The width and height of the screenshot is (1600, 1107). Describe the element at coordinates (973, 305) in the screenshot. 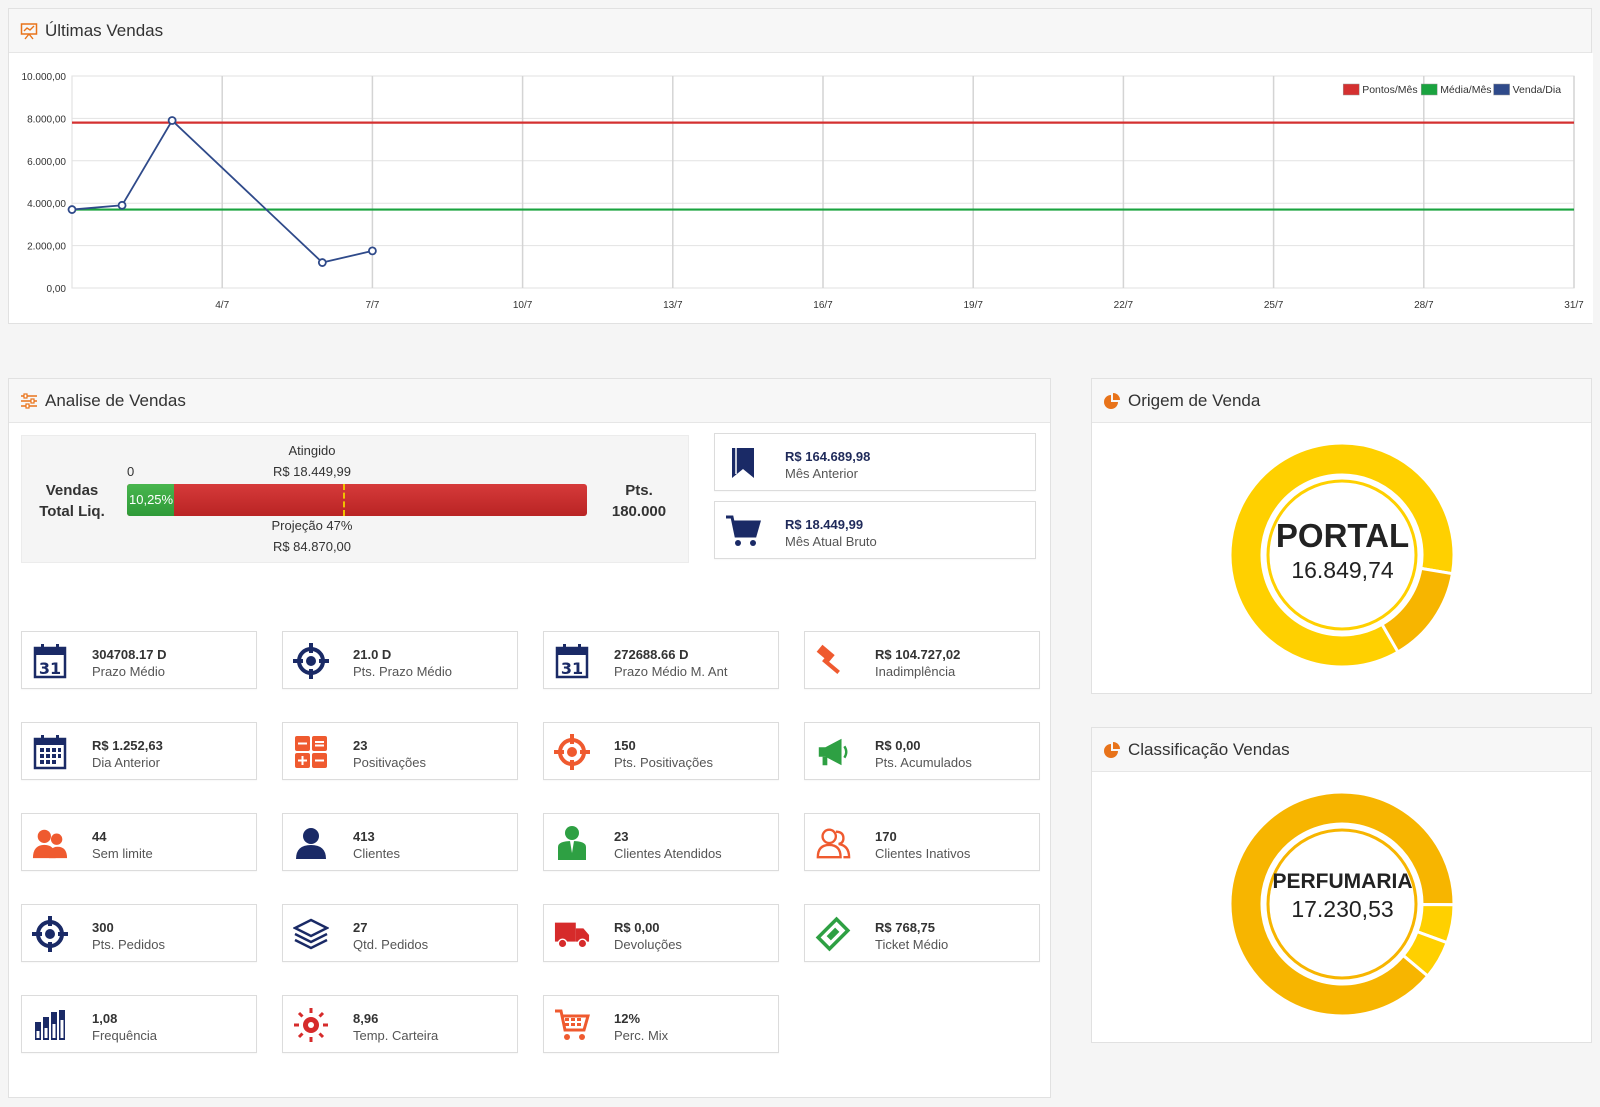

I see `x-tick-label: 19/7` at that location.